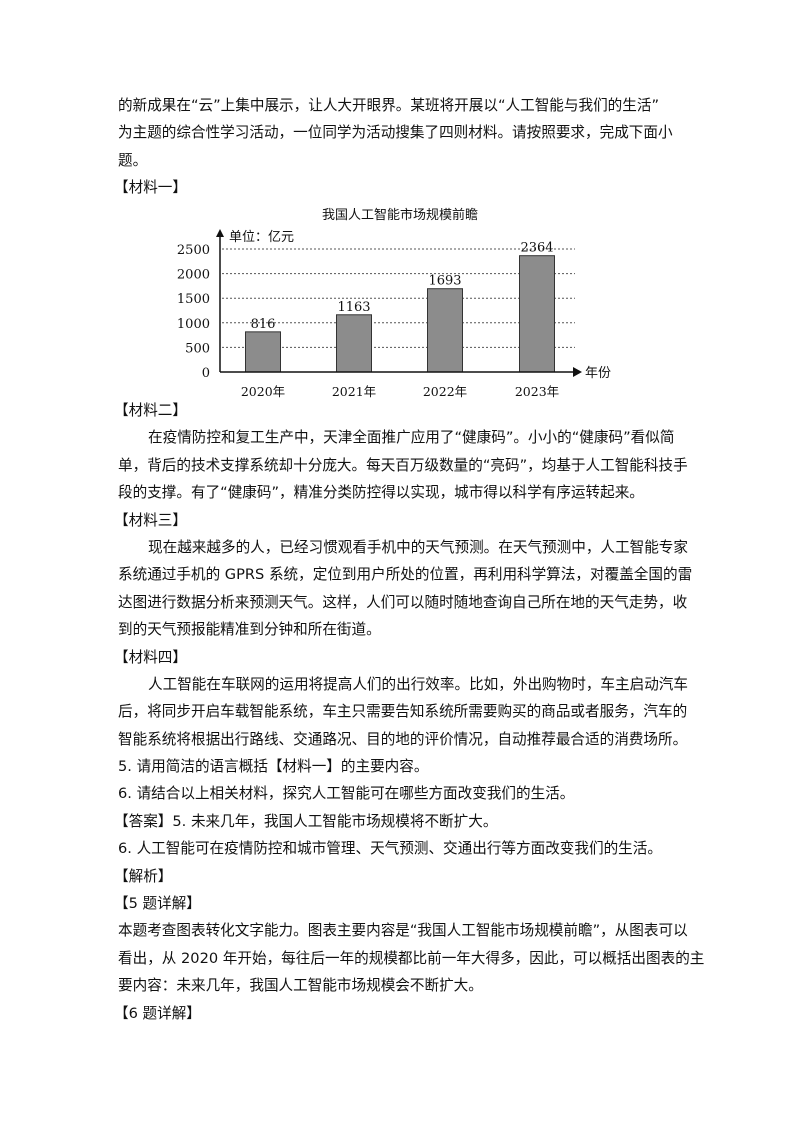 The image size is (794, 1123). I want to click on x-tick-label: 2022年, so click(445, 391).